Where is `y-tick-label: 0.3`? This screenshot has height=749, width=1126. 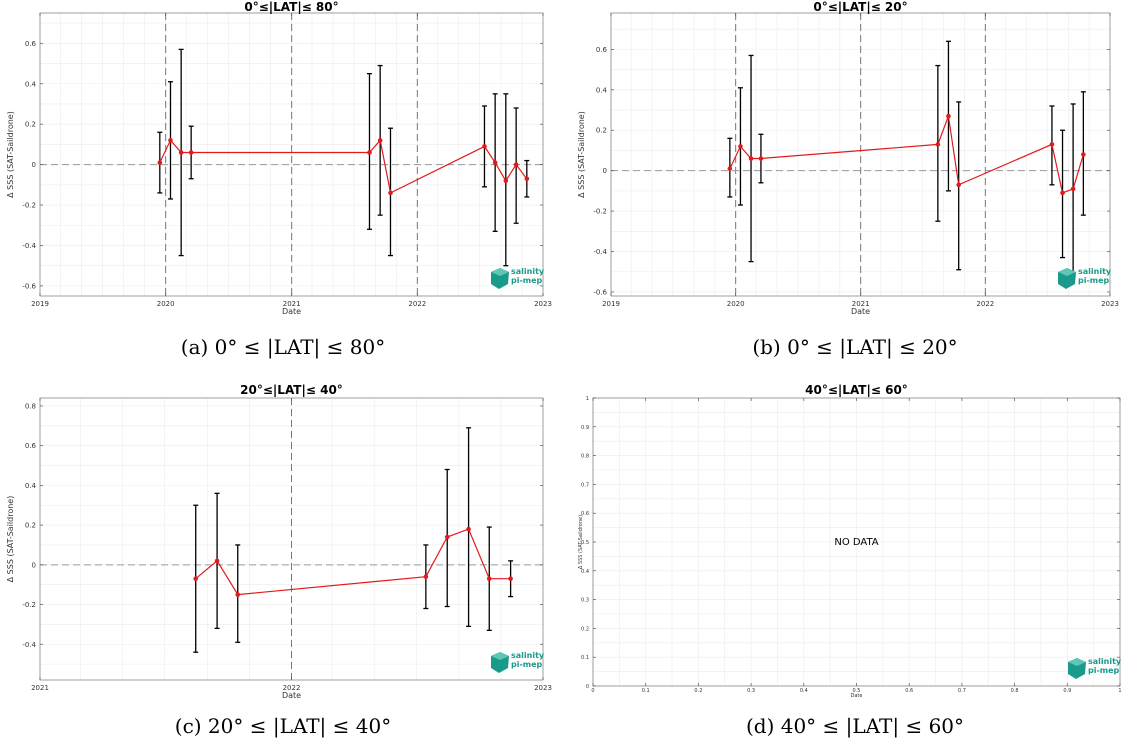 y-tick-label: 0.3 is located at coordinates (585, 601).